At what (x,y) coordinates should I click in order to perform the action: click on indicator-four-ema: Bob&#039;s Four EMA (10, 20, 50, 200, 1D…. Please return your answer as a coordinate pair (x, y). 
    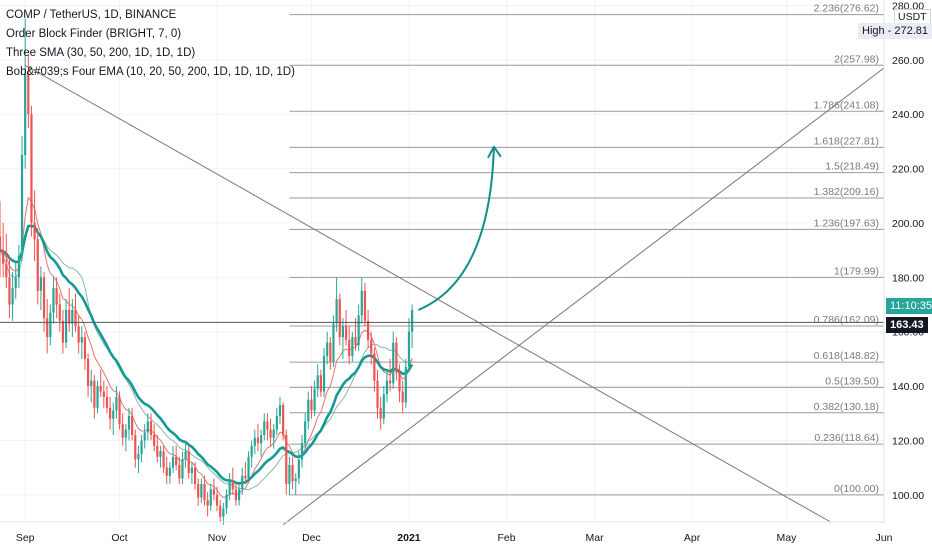
    Looking at the image, I should click on (150, 72).